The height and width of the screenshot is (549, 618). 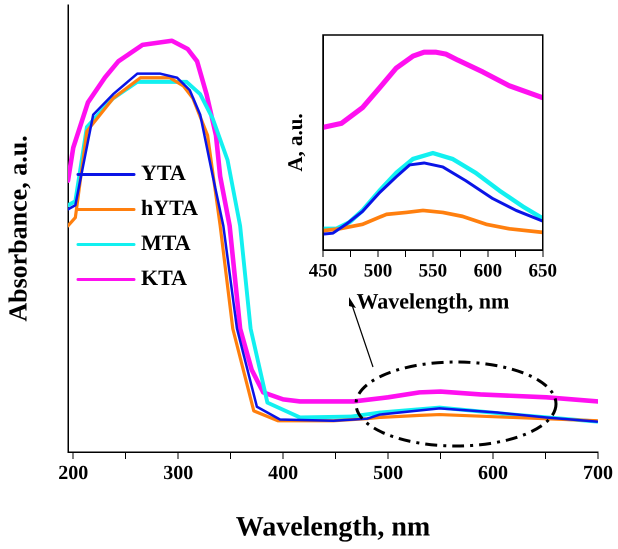 What do you see at coordinates (17, 228) in the screenshot?
I see `y-axis-title: Absorbance, a.u.` at bounding box center [17, 228].